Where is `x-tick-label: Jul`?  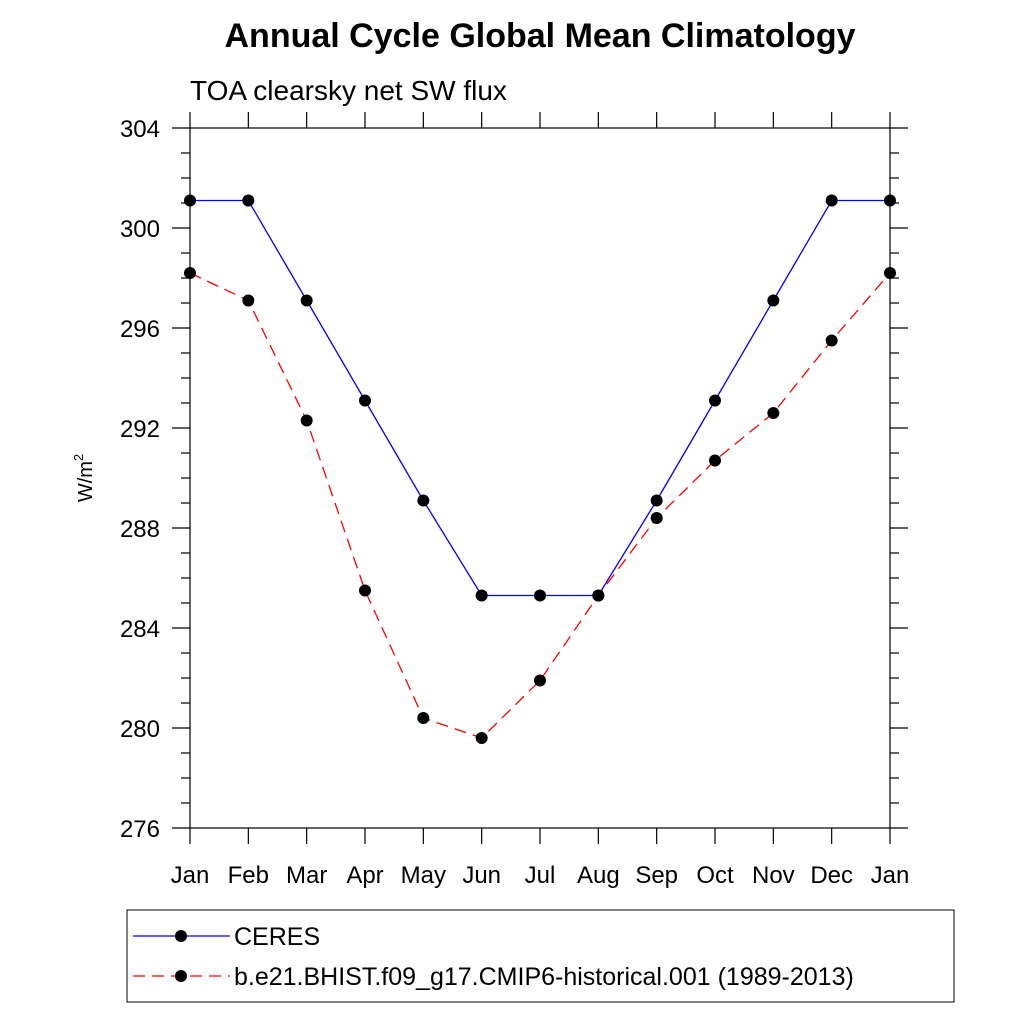
x-tick-label: Jul is located at coordinates (540, 875).